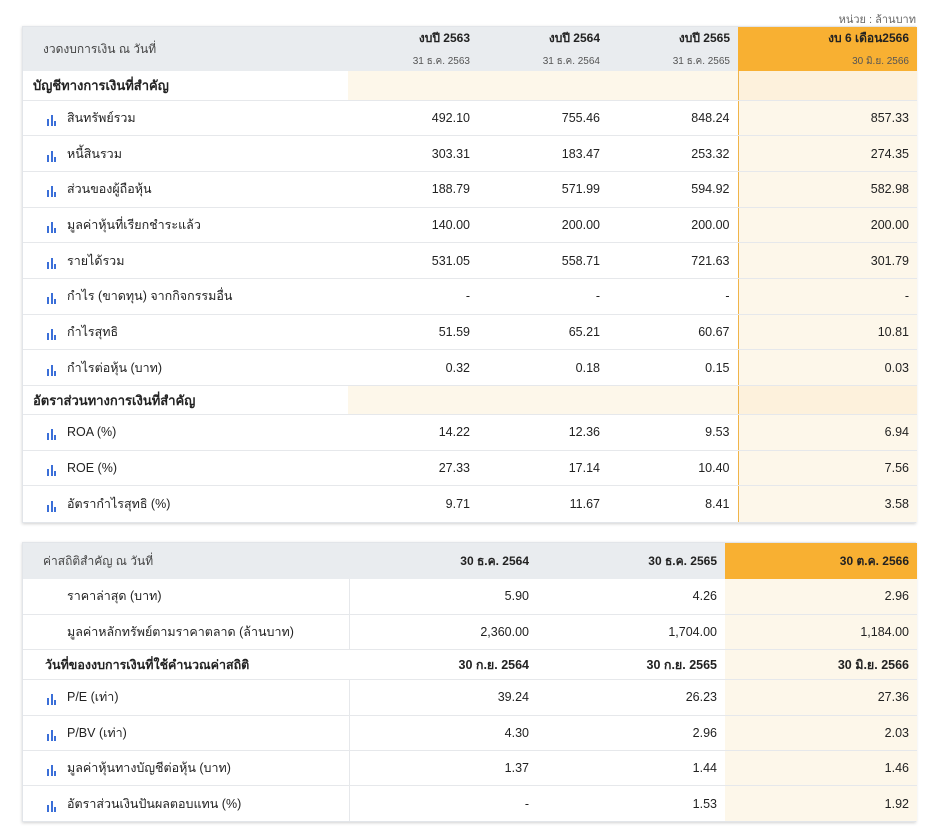 The image size is (932, 830). Describe the element at coordinates (543, 260) in the screenshot. I see `value-cell: 558.71` at that location.